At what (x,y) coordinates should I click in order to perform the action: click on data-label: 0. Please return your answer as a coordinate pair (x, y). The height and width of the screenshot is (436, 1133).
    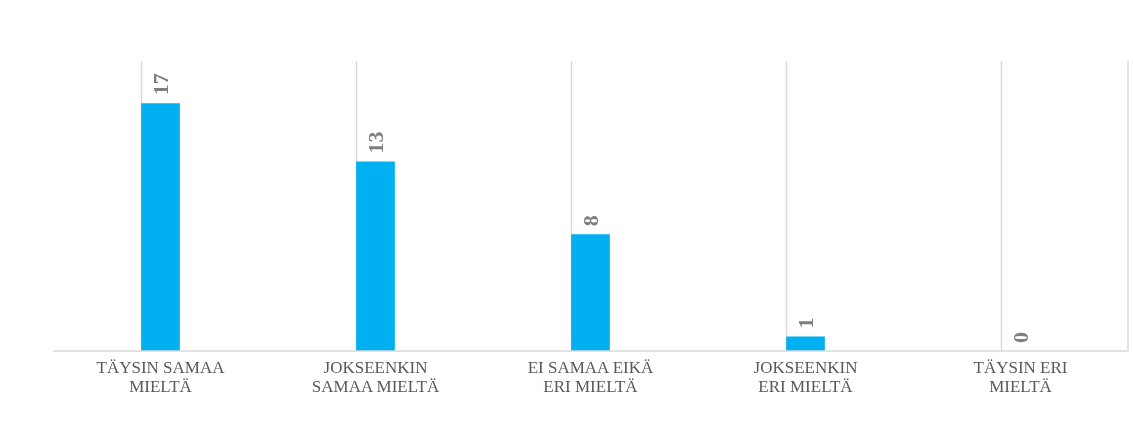
    Looking at the image, I should click on (1020, 337).